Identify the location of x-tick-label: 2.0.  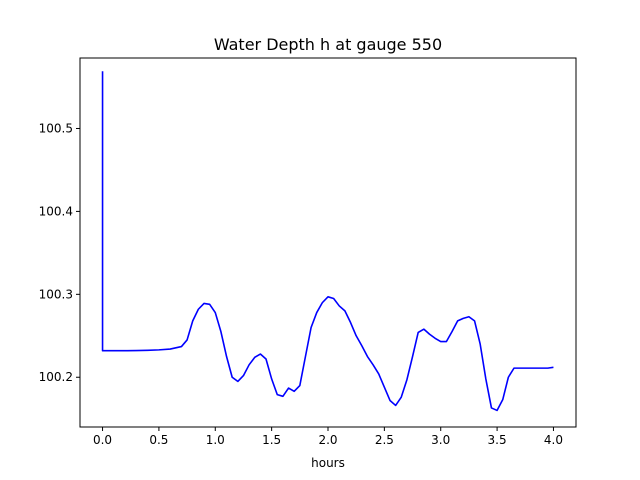
(327, 440).